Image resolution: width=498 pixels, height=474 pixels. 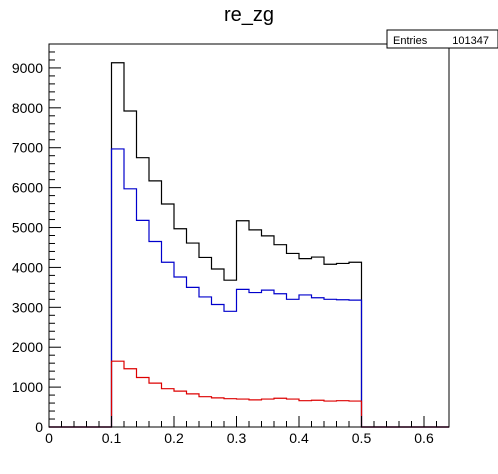 I want to click on histogram-series-line, so click(x=249, y=394).